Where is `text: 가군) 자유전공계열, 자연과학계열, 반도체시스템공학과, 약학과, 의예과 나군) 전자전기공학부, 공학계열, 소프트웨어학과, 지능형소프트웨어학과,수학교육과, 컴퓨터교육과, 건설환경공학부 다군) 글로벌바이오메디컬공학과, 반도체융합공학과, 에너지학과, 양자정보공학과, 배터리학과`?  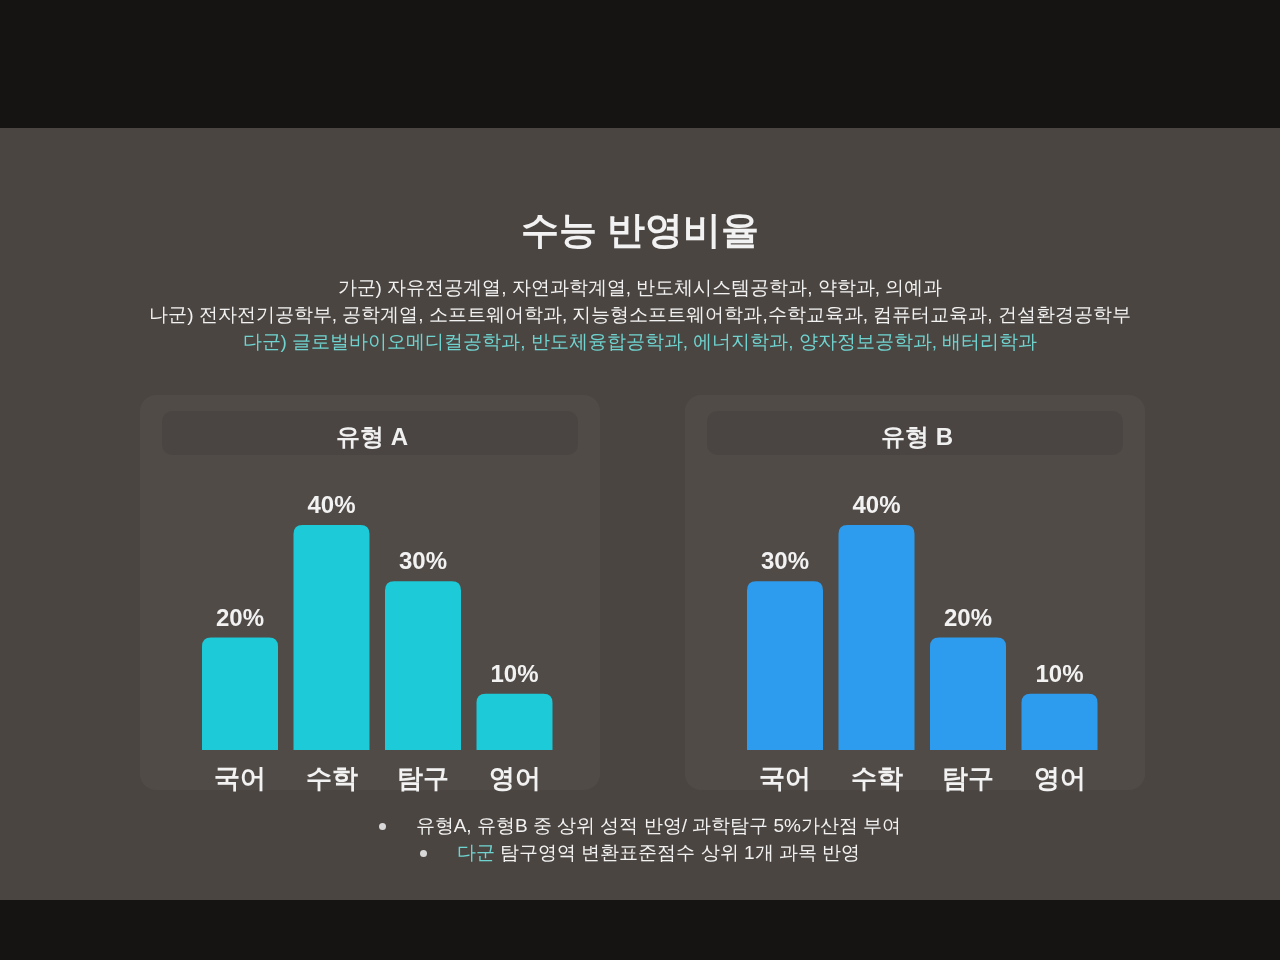 text: 가군) 자유전공계열, 자연과학계열, 반도체시스템공학과, 약학과, 의예과 나군) 전자전기공학부, 공학계열, 소프트웨어학과, 지능형소프트웨어학과,수학교육과, 컴퓨터교육과, 건설환경공학부 다군) 글로벌바이오메디컬공학과, 반도체융합공학과, 에너지학과, 양자정보공학과, 배터리학과 is located at coordinates (640, 315).